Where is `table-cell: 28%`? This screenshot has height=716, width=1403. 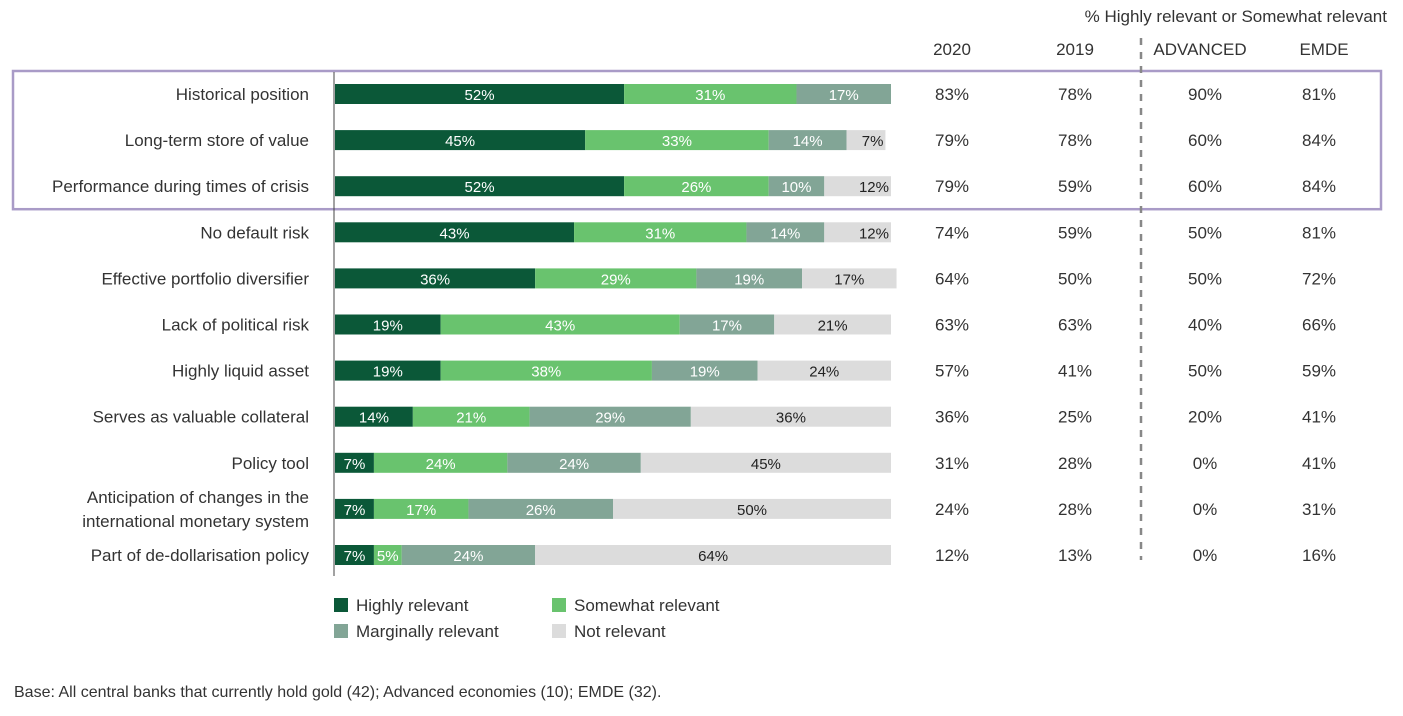
table-cell: 28% is located at coordinates (1075, 509).